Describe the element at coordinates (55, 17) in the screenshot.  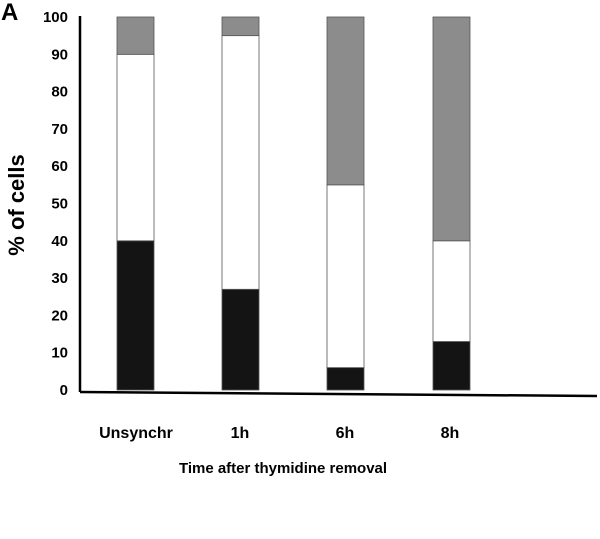
I see `y-tick-label: 100` at that location.